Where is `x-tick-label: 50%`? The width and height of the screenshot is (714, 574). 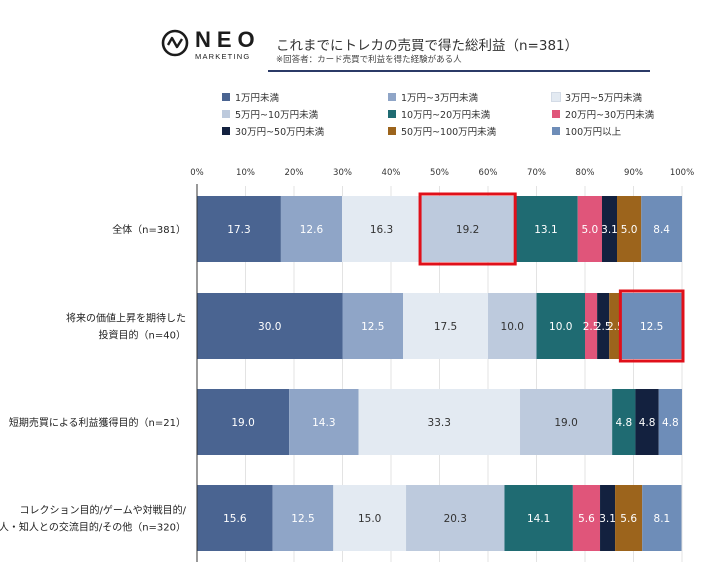
x-tick-label: 50% is located at coordinates (439, 173).